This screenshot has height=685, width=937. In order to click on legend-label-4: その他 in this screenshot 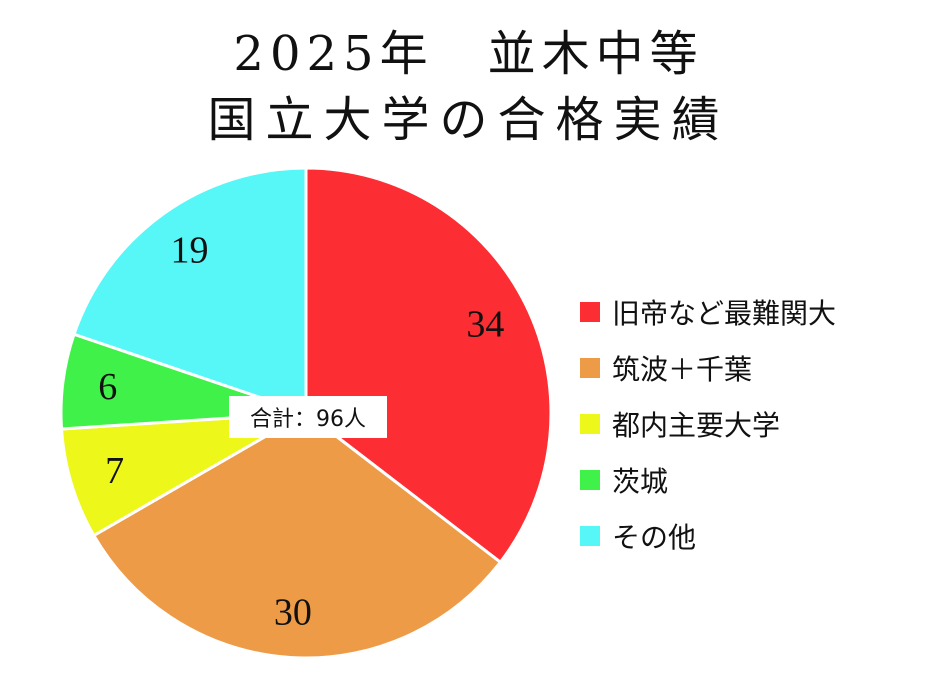, I will do `click(654, 537)`.